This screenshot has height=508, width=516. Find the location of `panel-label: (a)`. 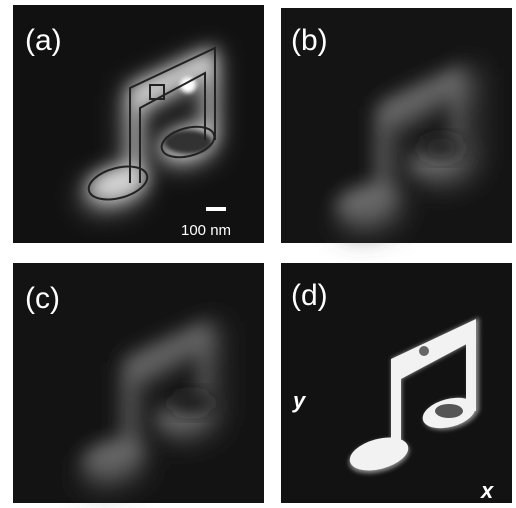

panel-label: (a) is located at coordinates (43, 40).